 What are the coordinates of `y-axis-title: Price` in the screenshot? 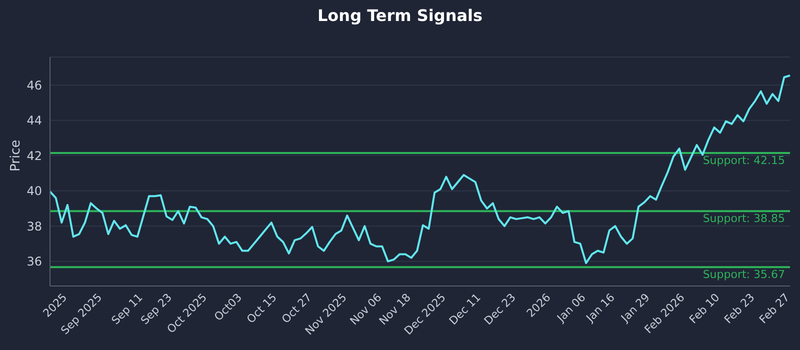 It's located at (16, 156).